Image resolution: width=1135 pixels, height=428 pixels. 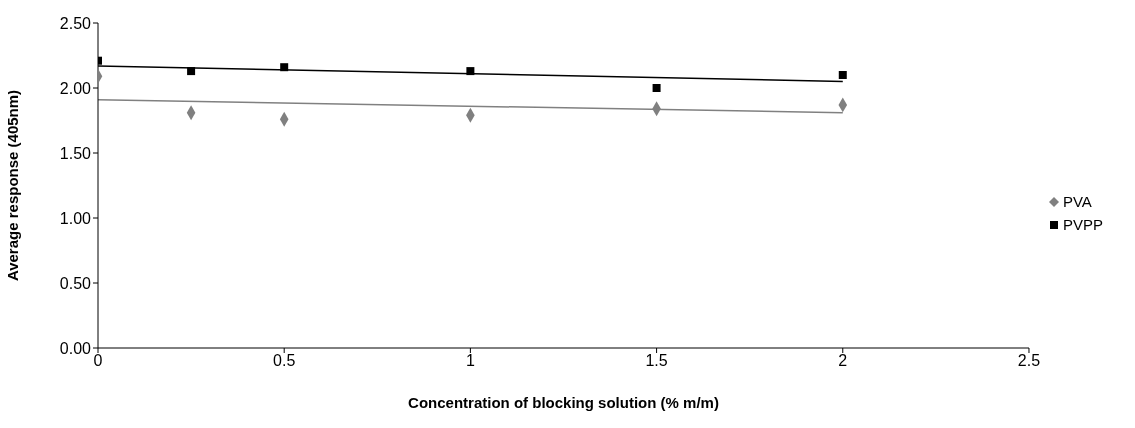 What do you see at coordinates (470, 361) in the screenshot?
I see `x-tick-label: 1` at bounding box center [470, 361].